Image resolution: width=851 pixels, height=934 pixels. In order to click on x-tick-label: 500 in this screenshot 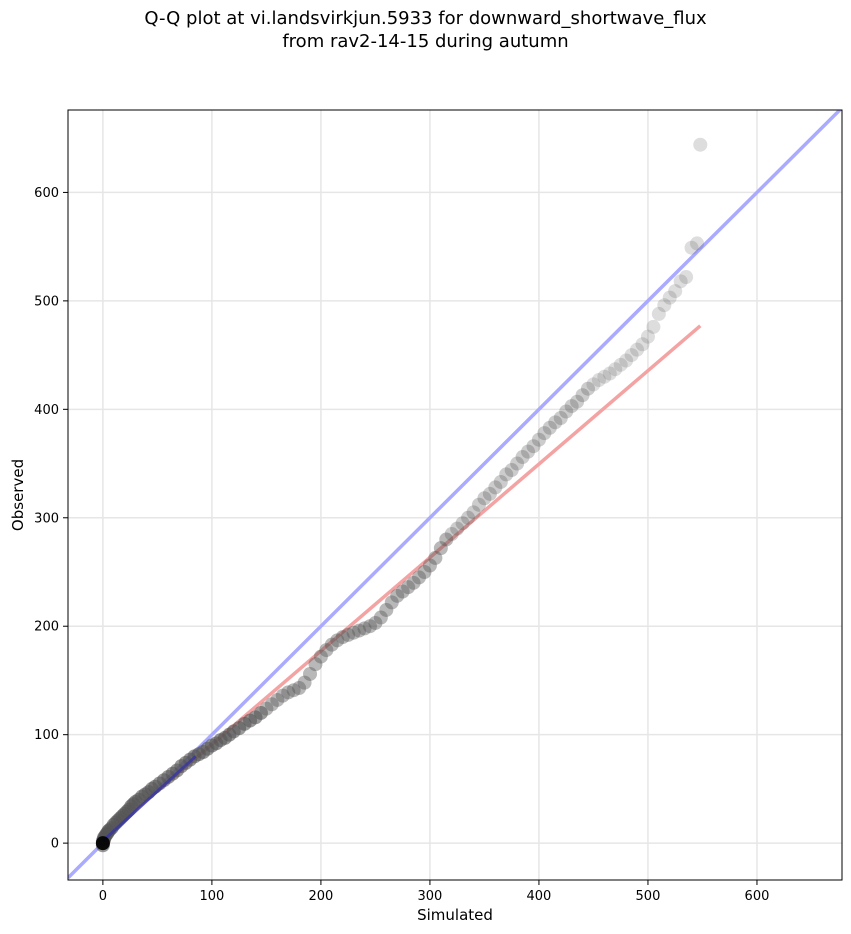, I will do `click(648, 896)`.